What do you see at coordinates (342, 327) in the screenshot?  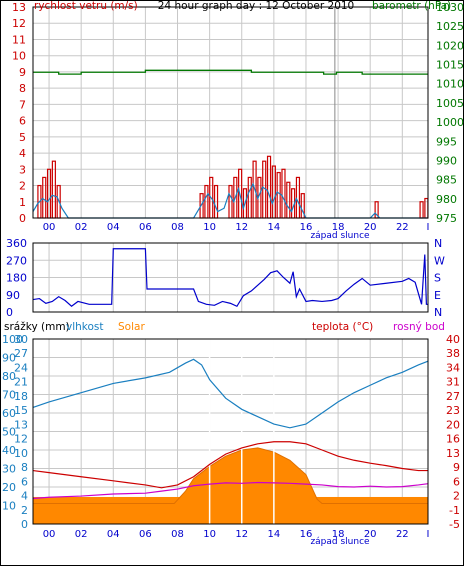 I see `temperature-axis-label: teplota (°C)` at bounding box center [342, 327].